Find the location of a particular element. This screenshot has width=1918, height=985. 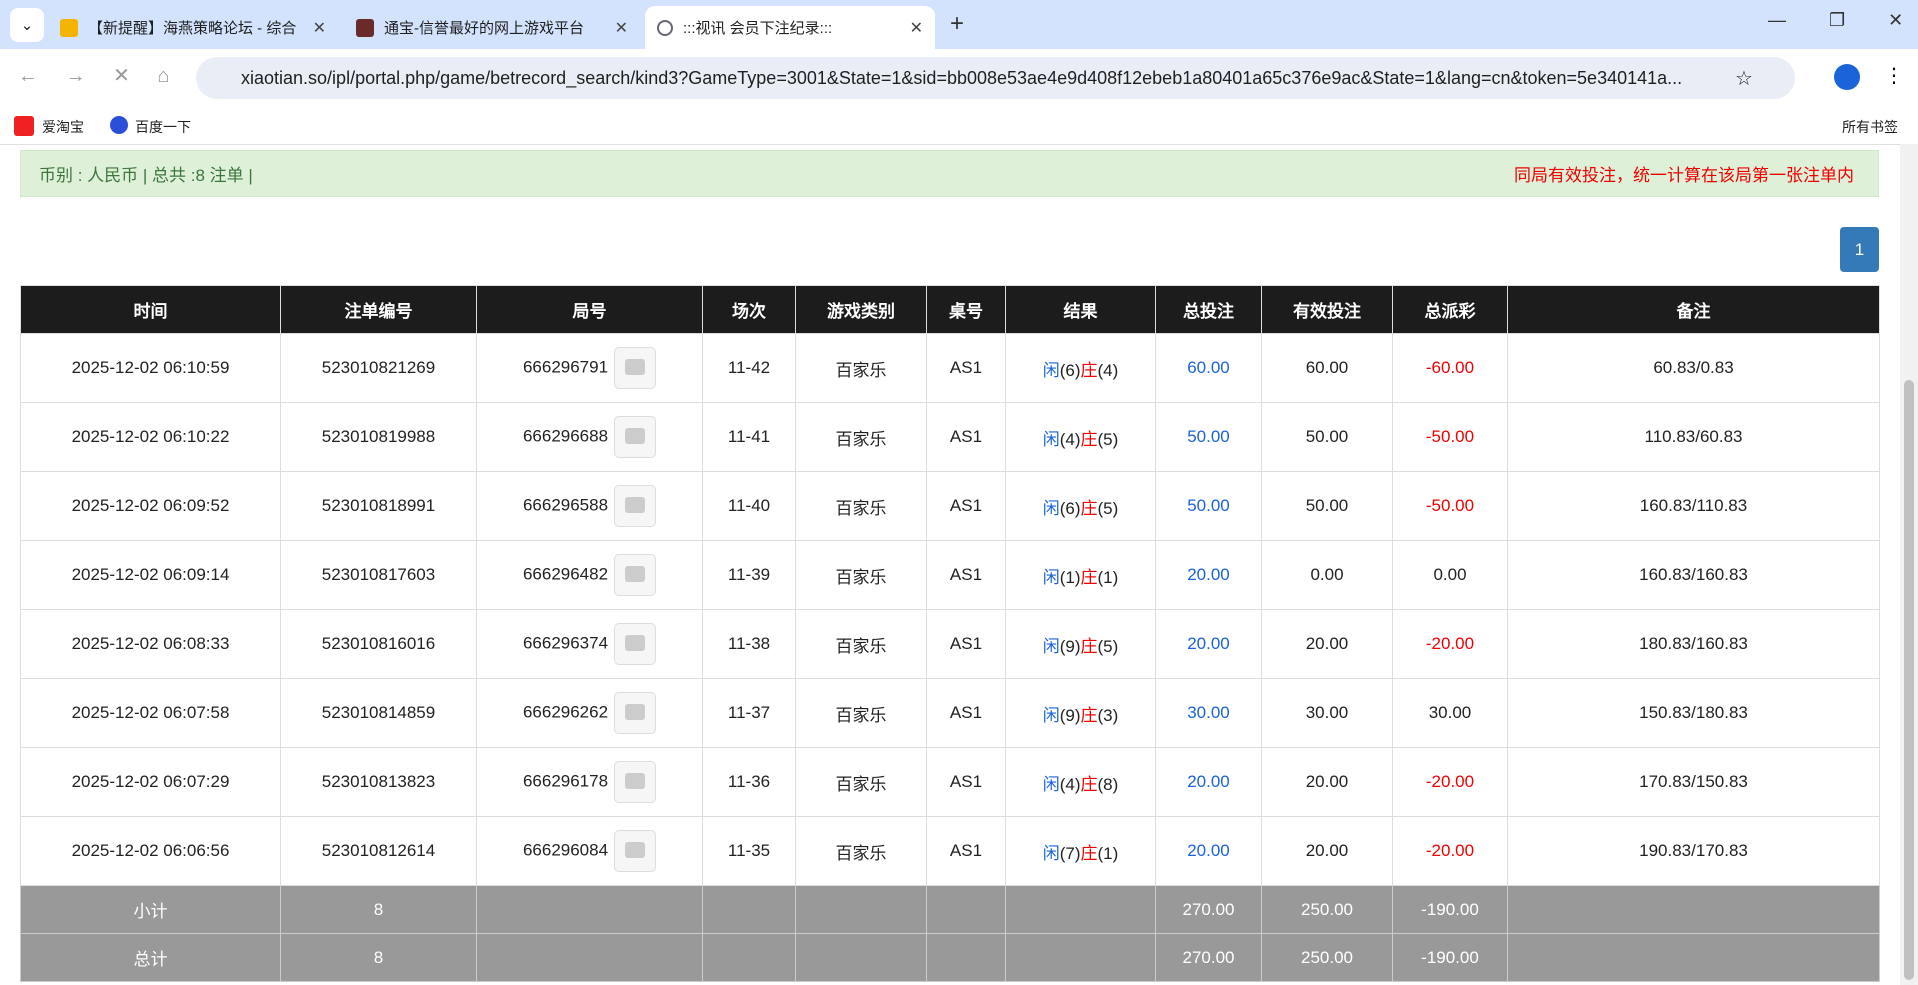

cell: 11-42 is located at coordinates (749, 368).